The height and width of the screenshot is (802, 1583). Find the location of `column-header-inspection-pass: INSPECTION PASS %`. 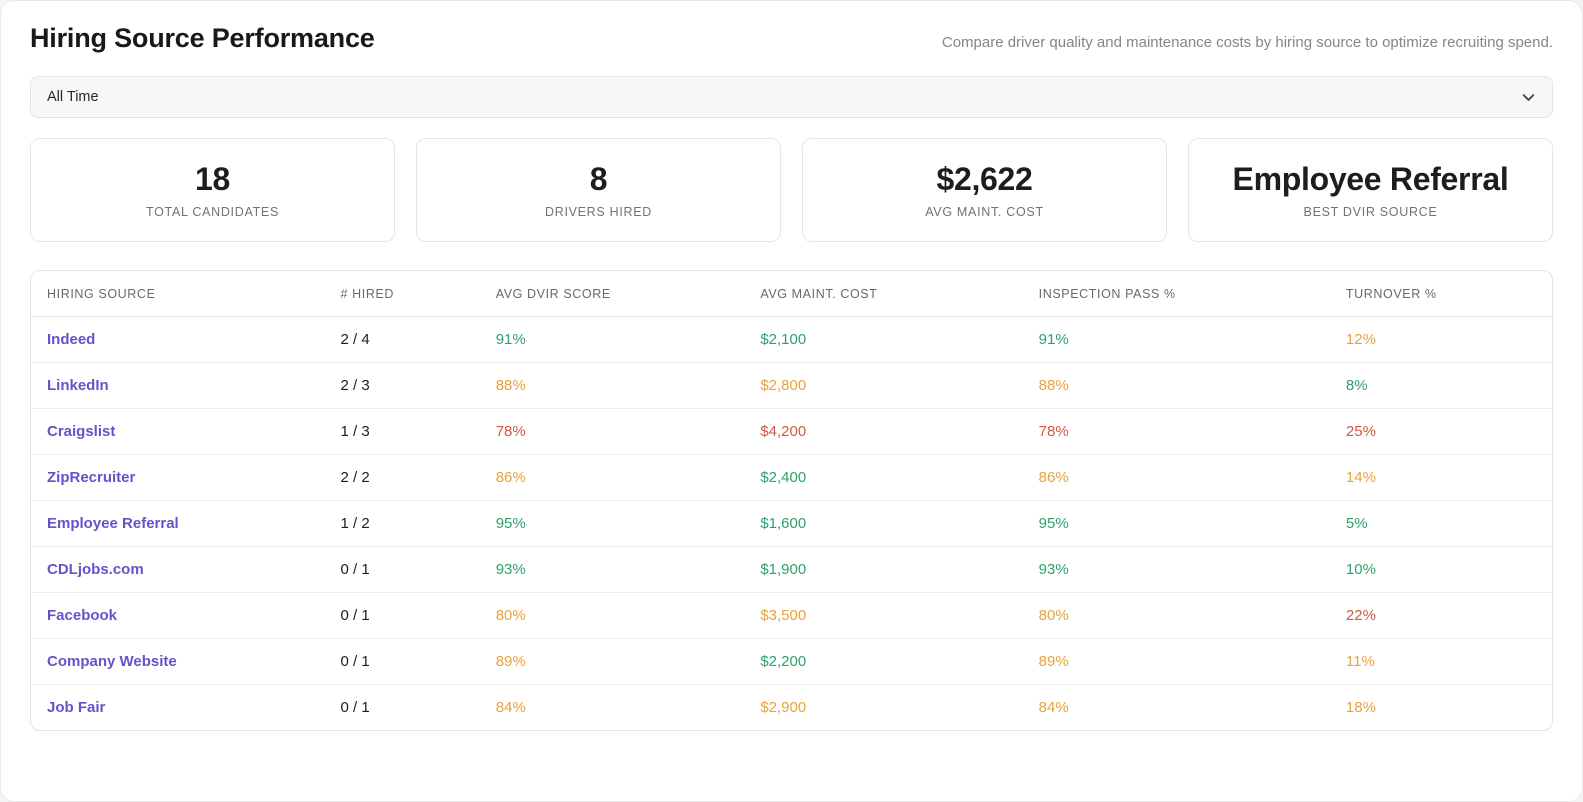

column-header-inspection-pass: INSPECTION PASS % is located at coordinates (1176, 294).